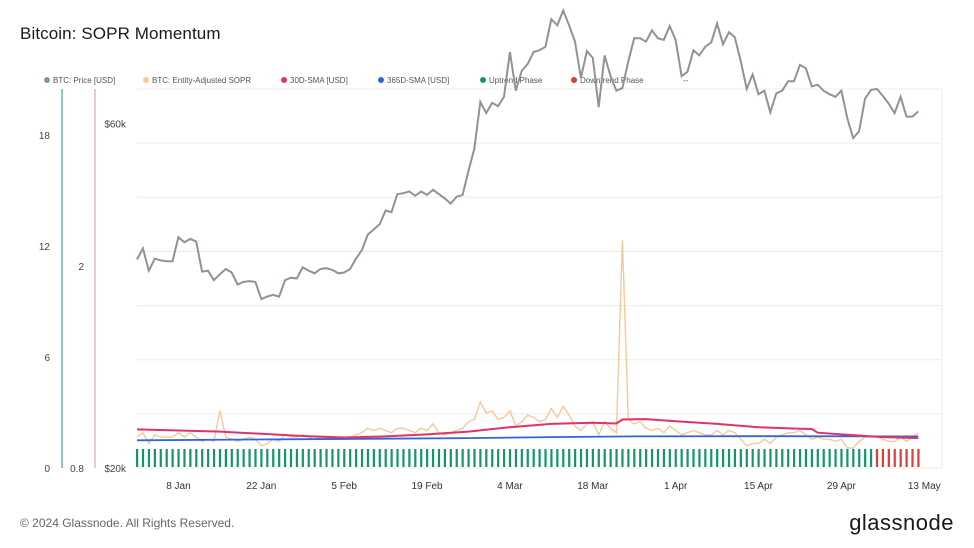  I want to click on legend-item-uptrend: Uptrend Phase, so click(511, 80).